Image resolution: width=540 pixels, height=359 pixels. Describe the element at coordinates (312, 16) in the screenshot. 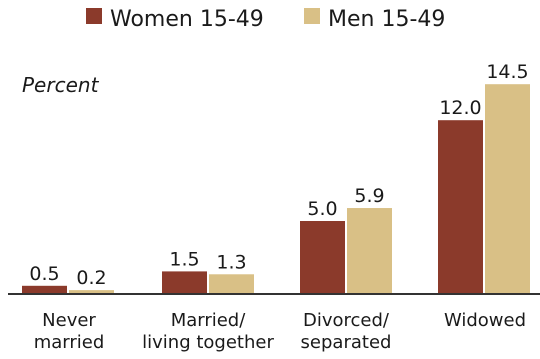

I see `legend-swatch-men` at that location.